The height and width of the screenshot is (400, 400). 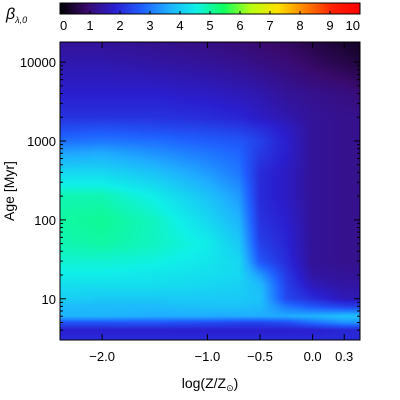 I want to click on y-tick-label: 1000, so click(x=41, y=141).